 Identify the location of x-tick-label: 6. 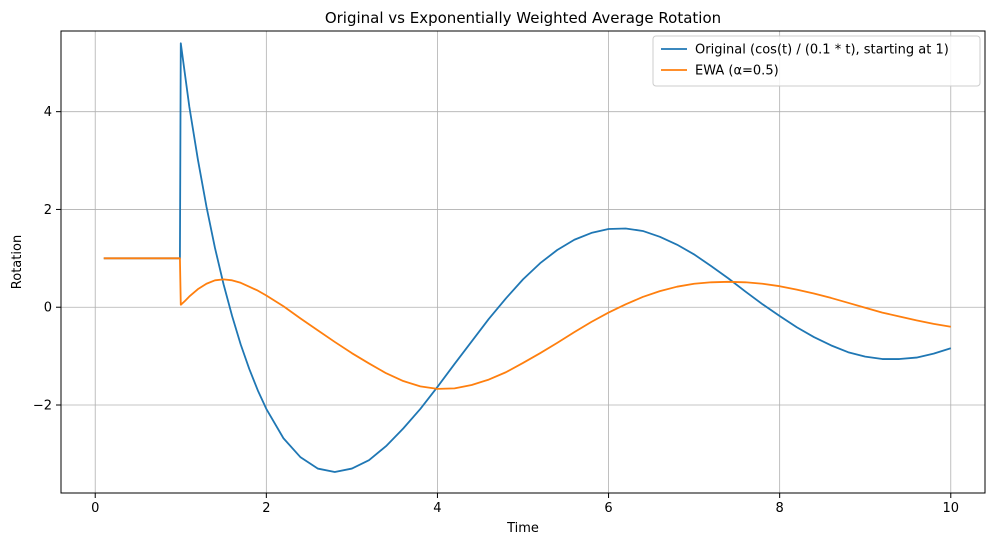
(608, 508).